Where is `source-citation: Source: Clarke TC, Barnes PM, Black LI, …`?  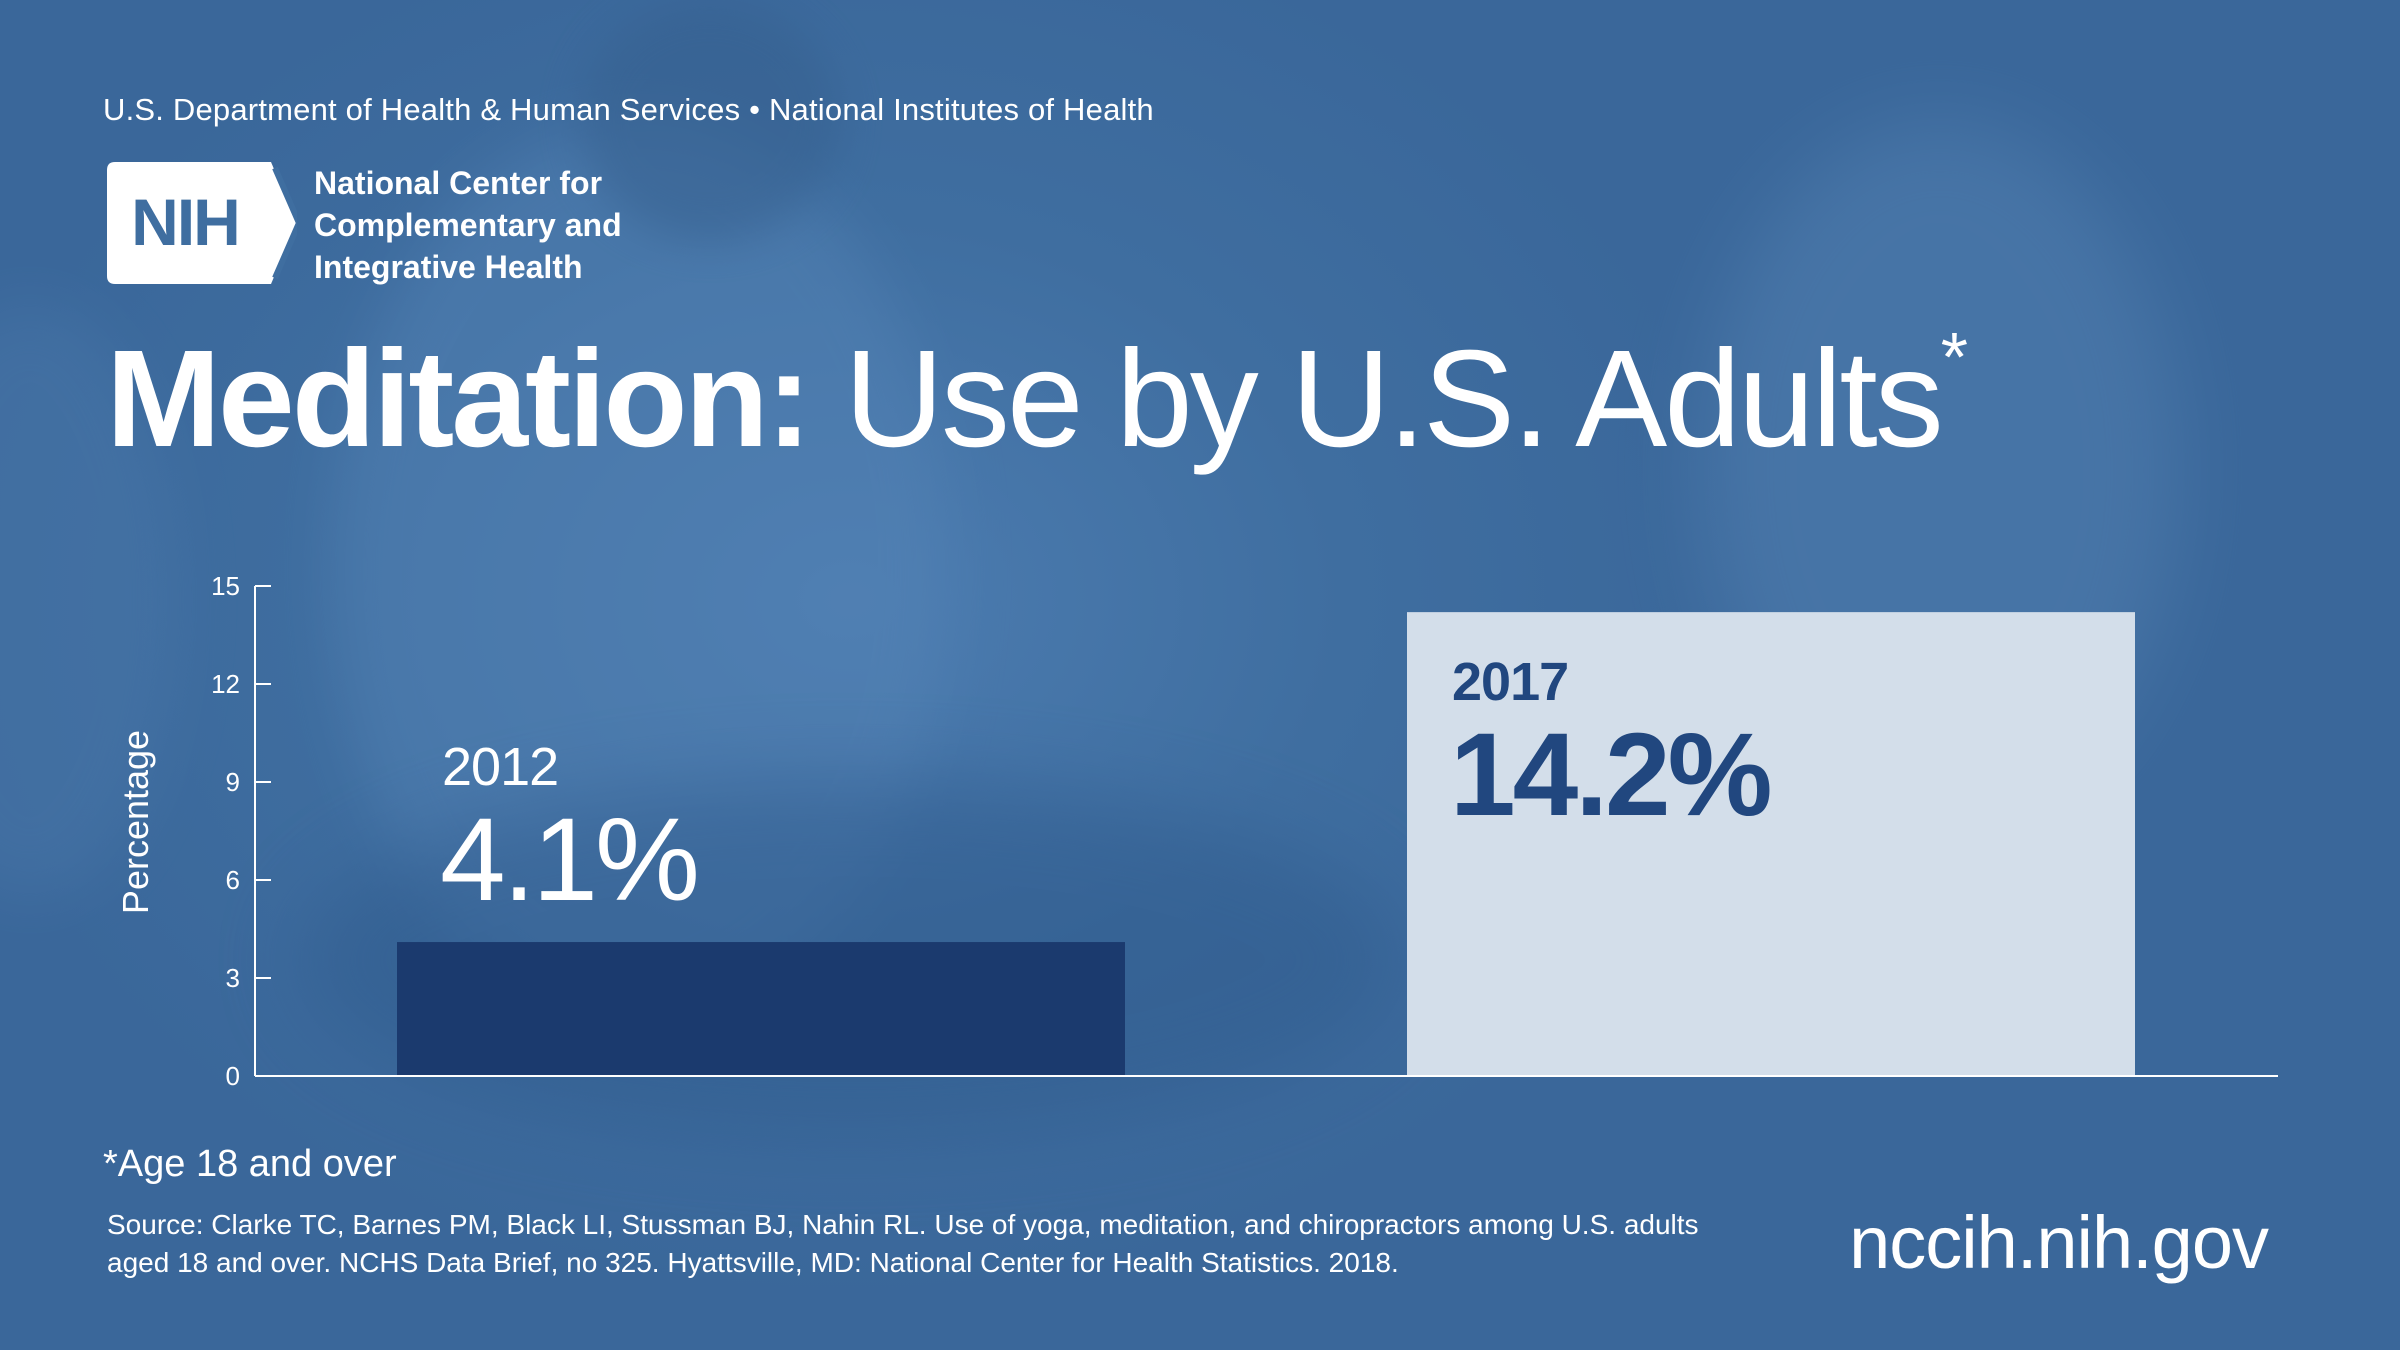 source-citation: Source: Clarke TC, Barnes PM, Black LI, … is located at coordinates (903, 1243).